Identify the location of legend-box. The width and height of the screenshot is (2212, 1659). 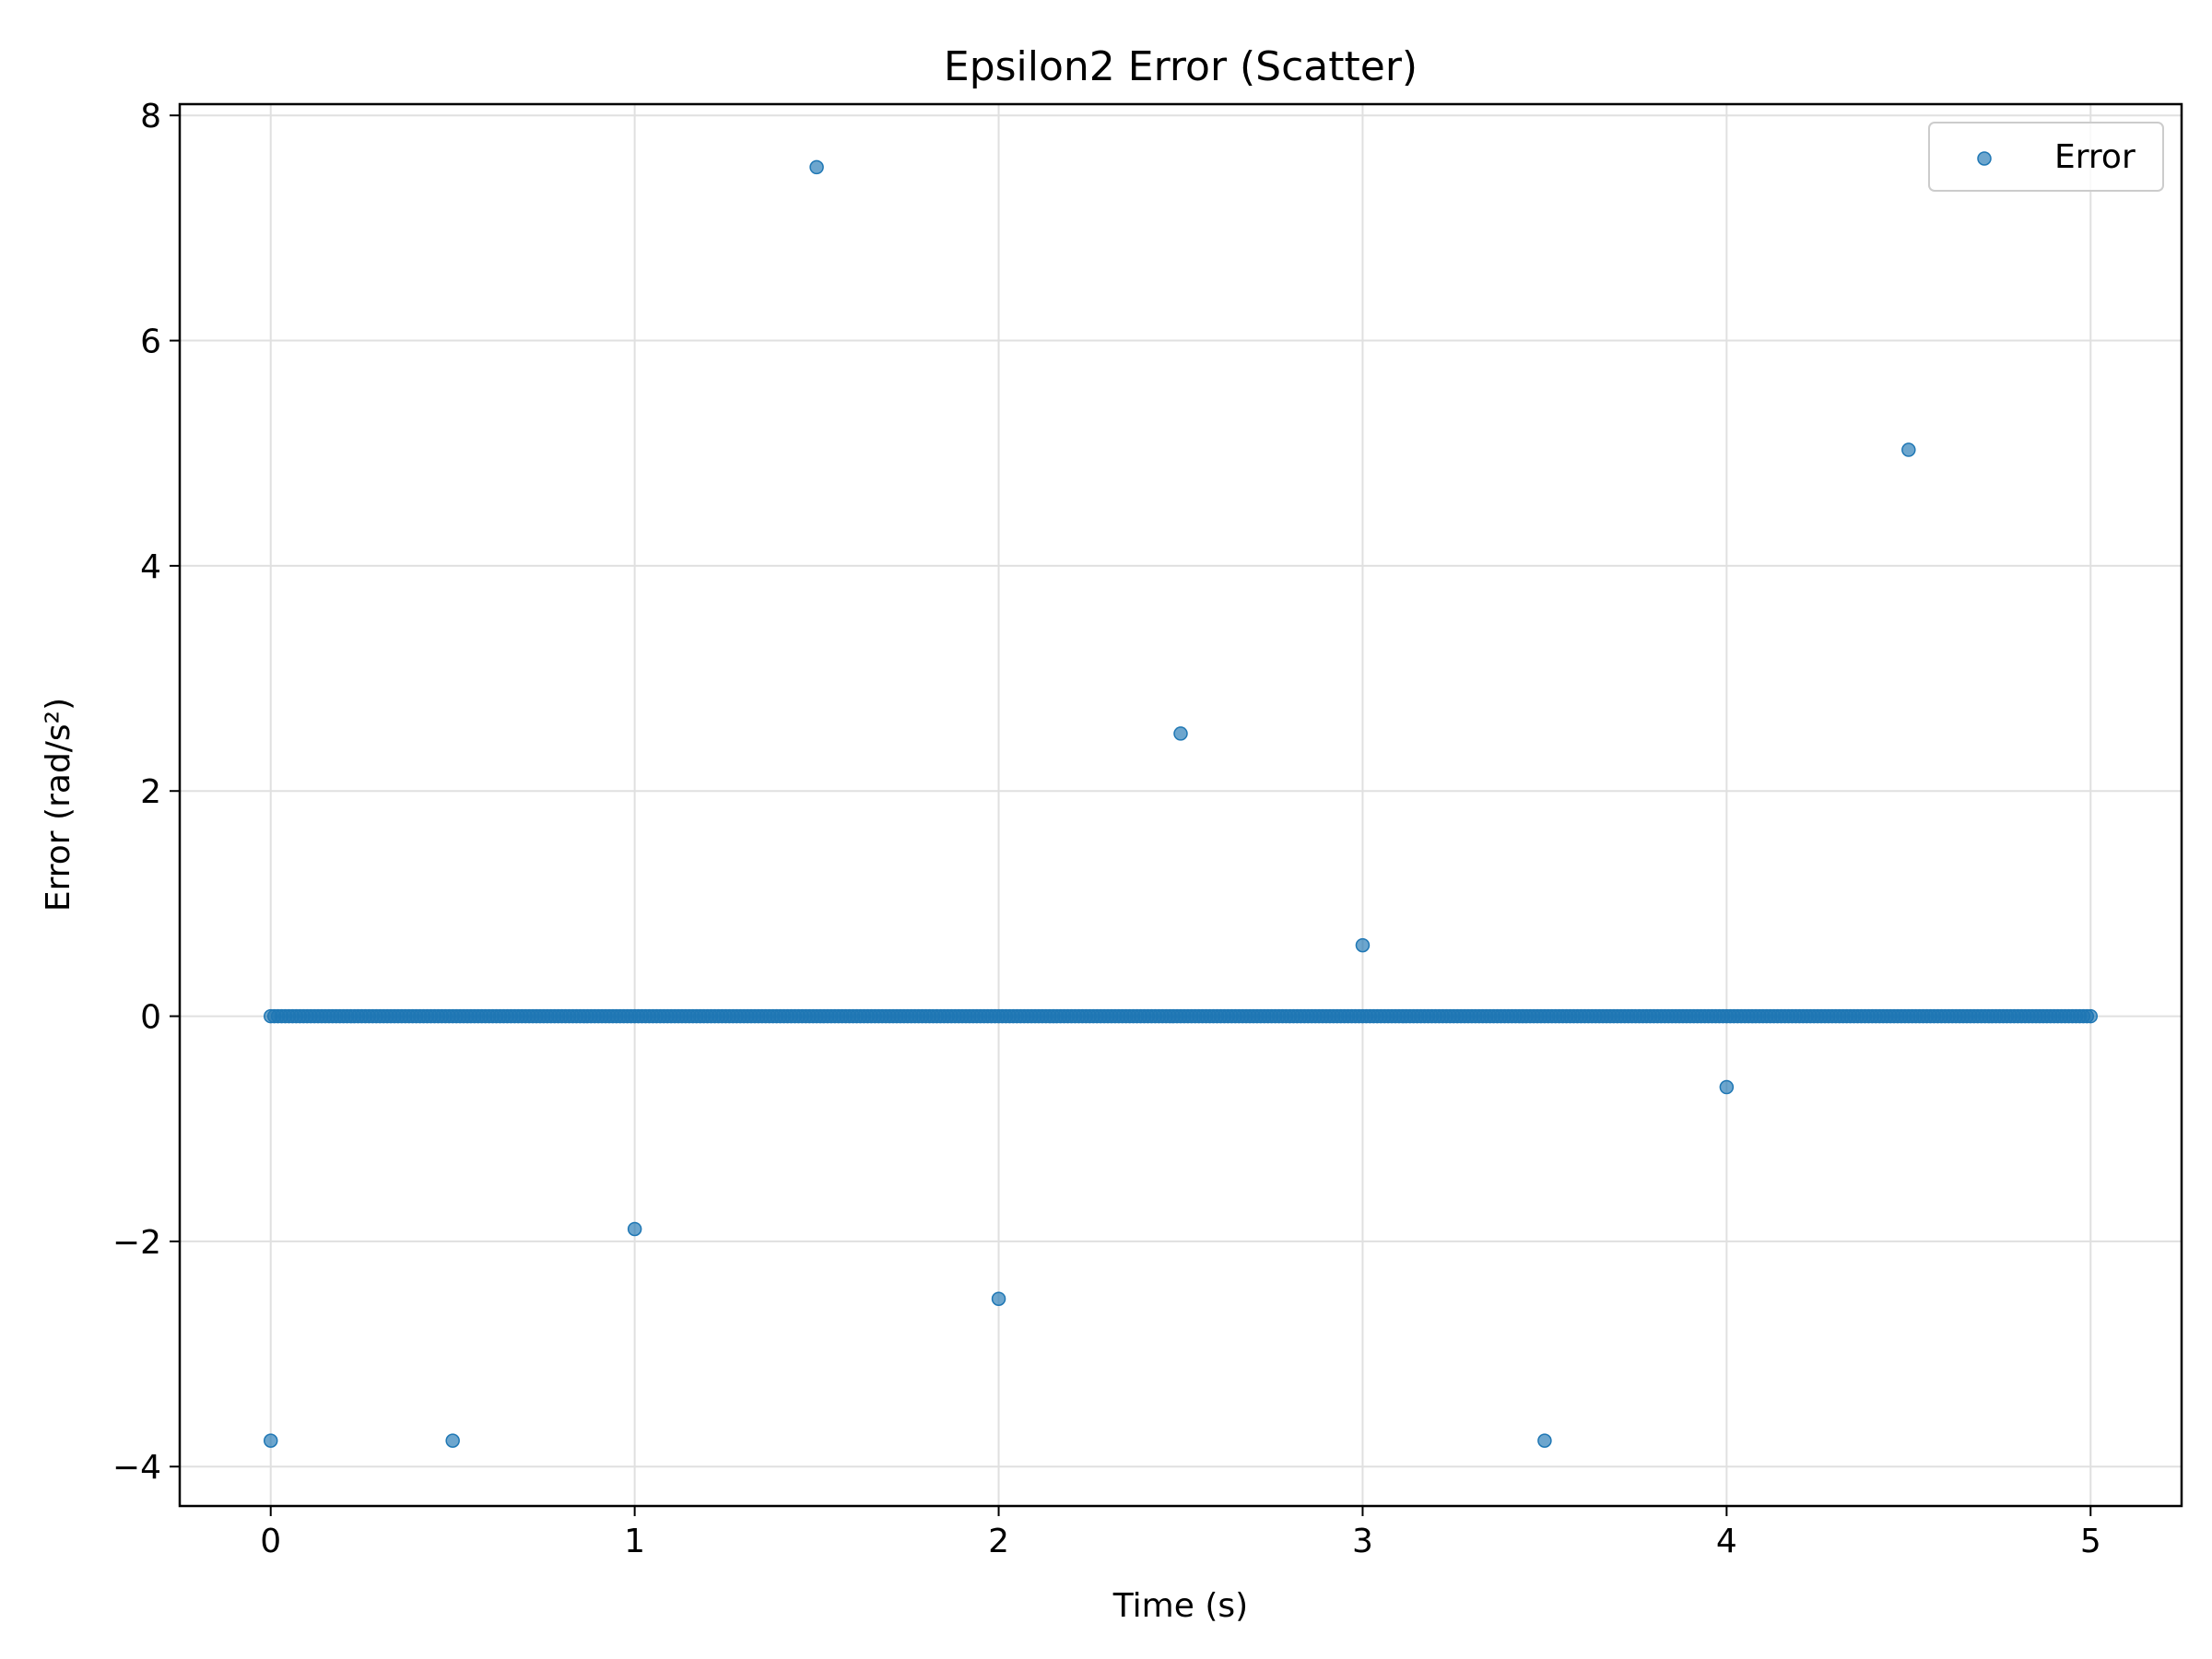
(2046, 157).